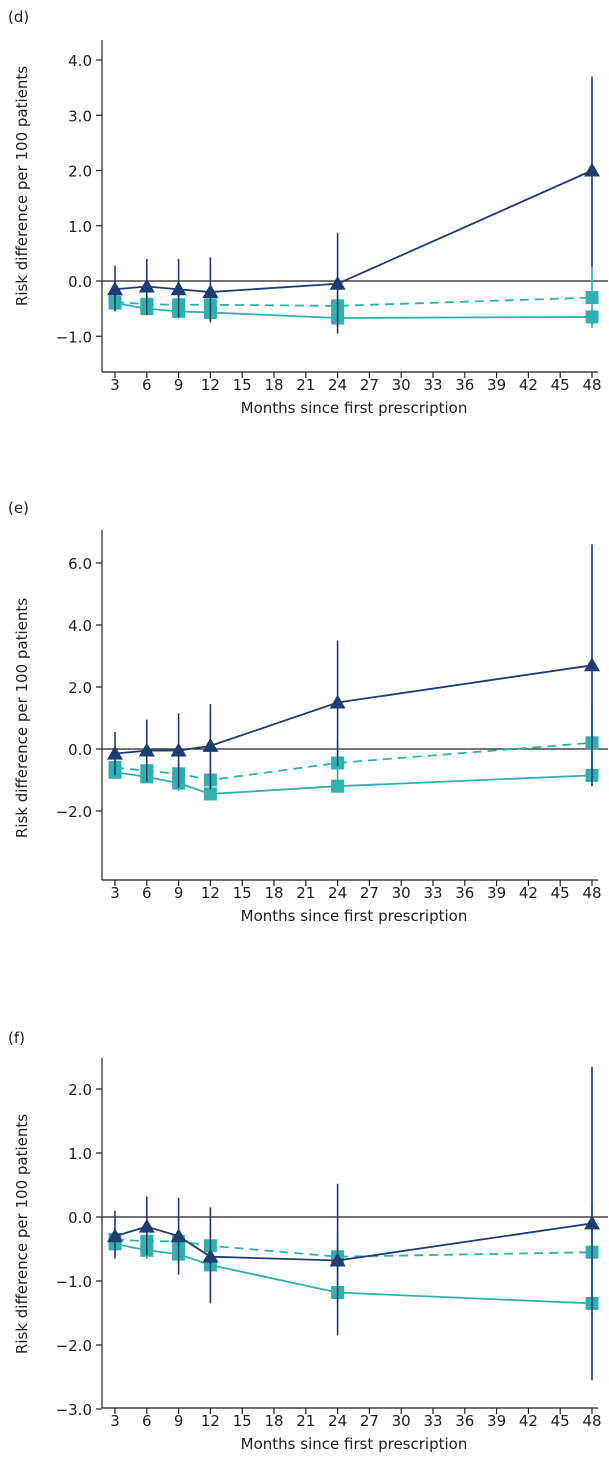 The image size is (609, 1468). I want to click on y-tick-label: −3.0, so click(74, 1410).